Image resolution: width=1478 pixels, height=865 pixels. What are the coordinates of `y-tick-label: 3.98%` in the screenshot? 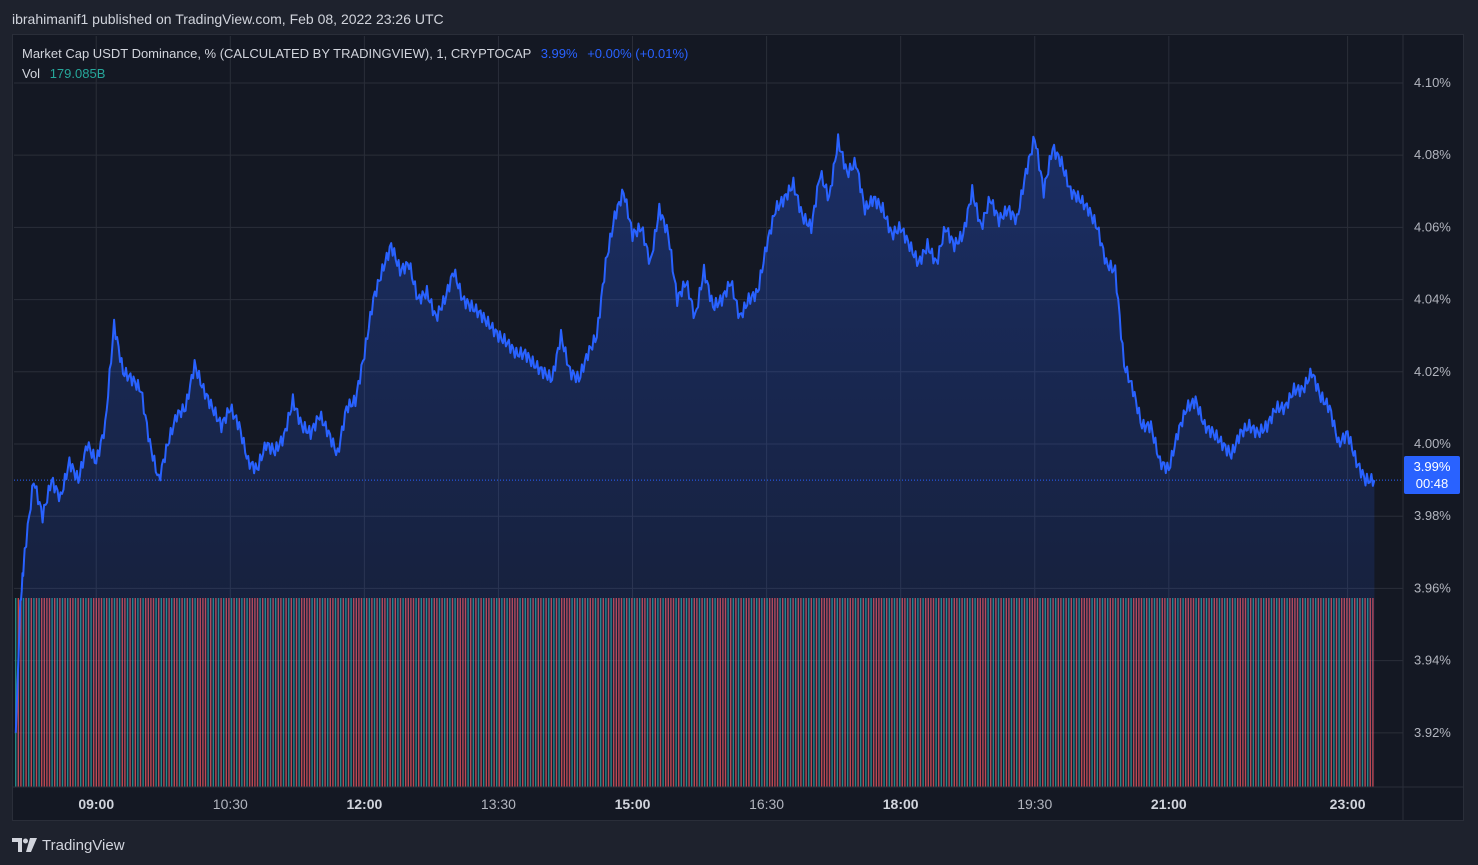 It's located at (1432, 515).